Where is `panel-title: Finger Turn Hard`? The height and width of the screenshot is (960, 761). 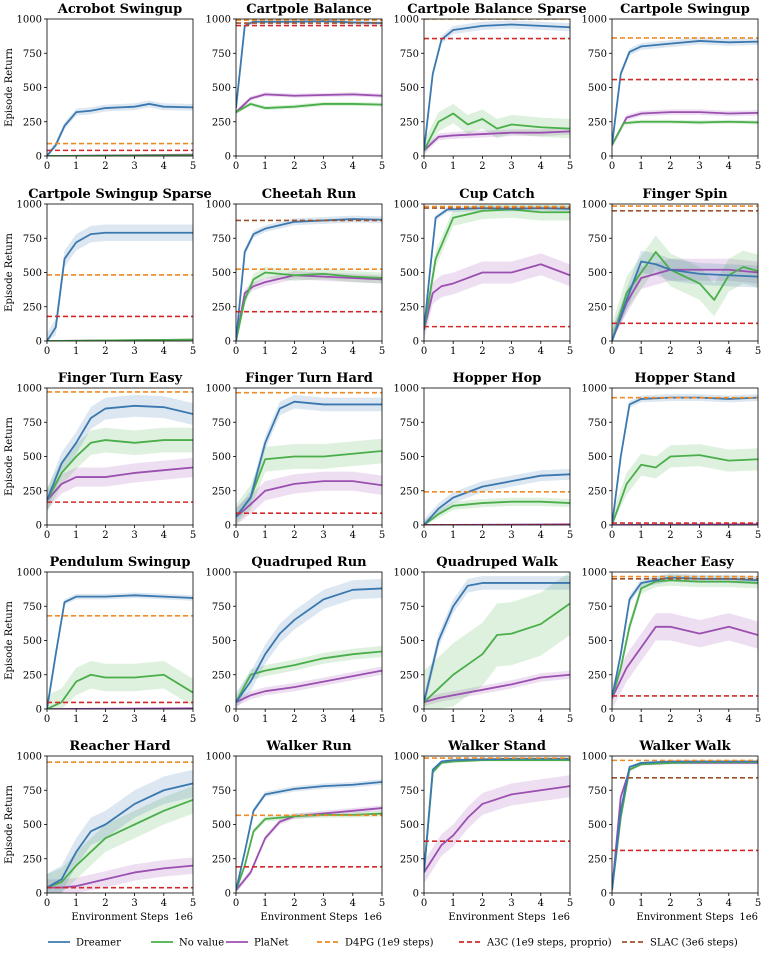 panel-title: Finger Turn Hard is located at coordinates (309, 378).